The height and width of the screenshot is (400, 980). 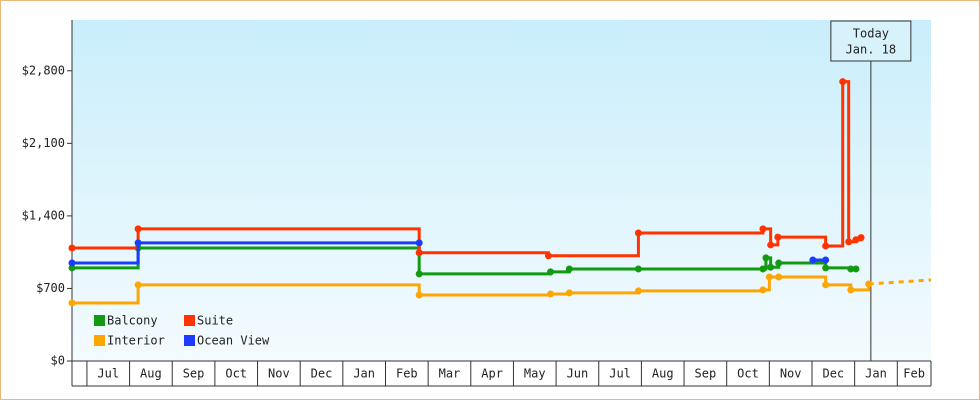 I want to click on x-tick-label: Jun, so click(x=578, y=374).